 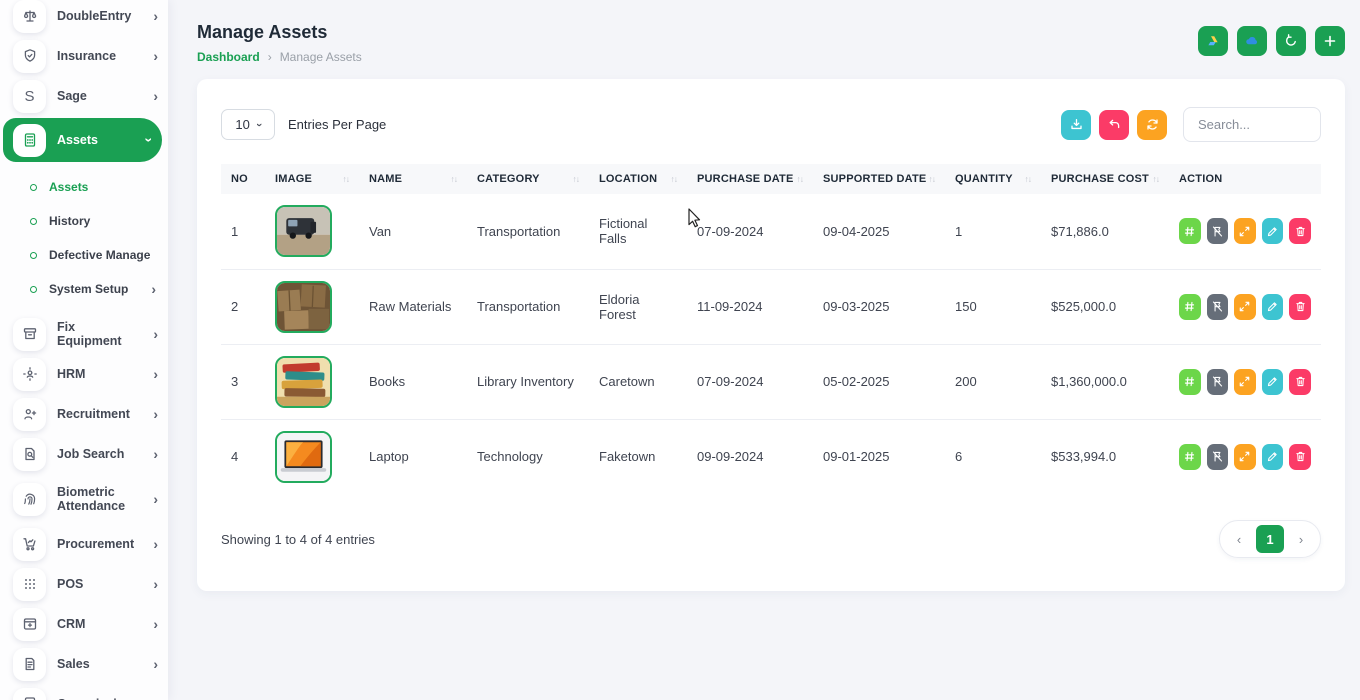 I want to click on breadcrumb-dashboard-link: Dashboard, so click(x=228, y=57).